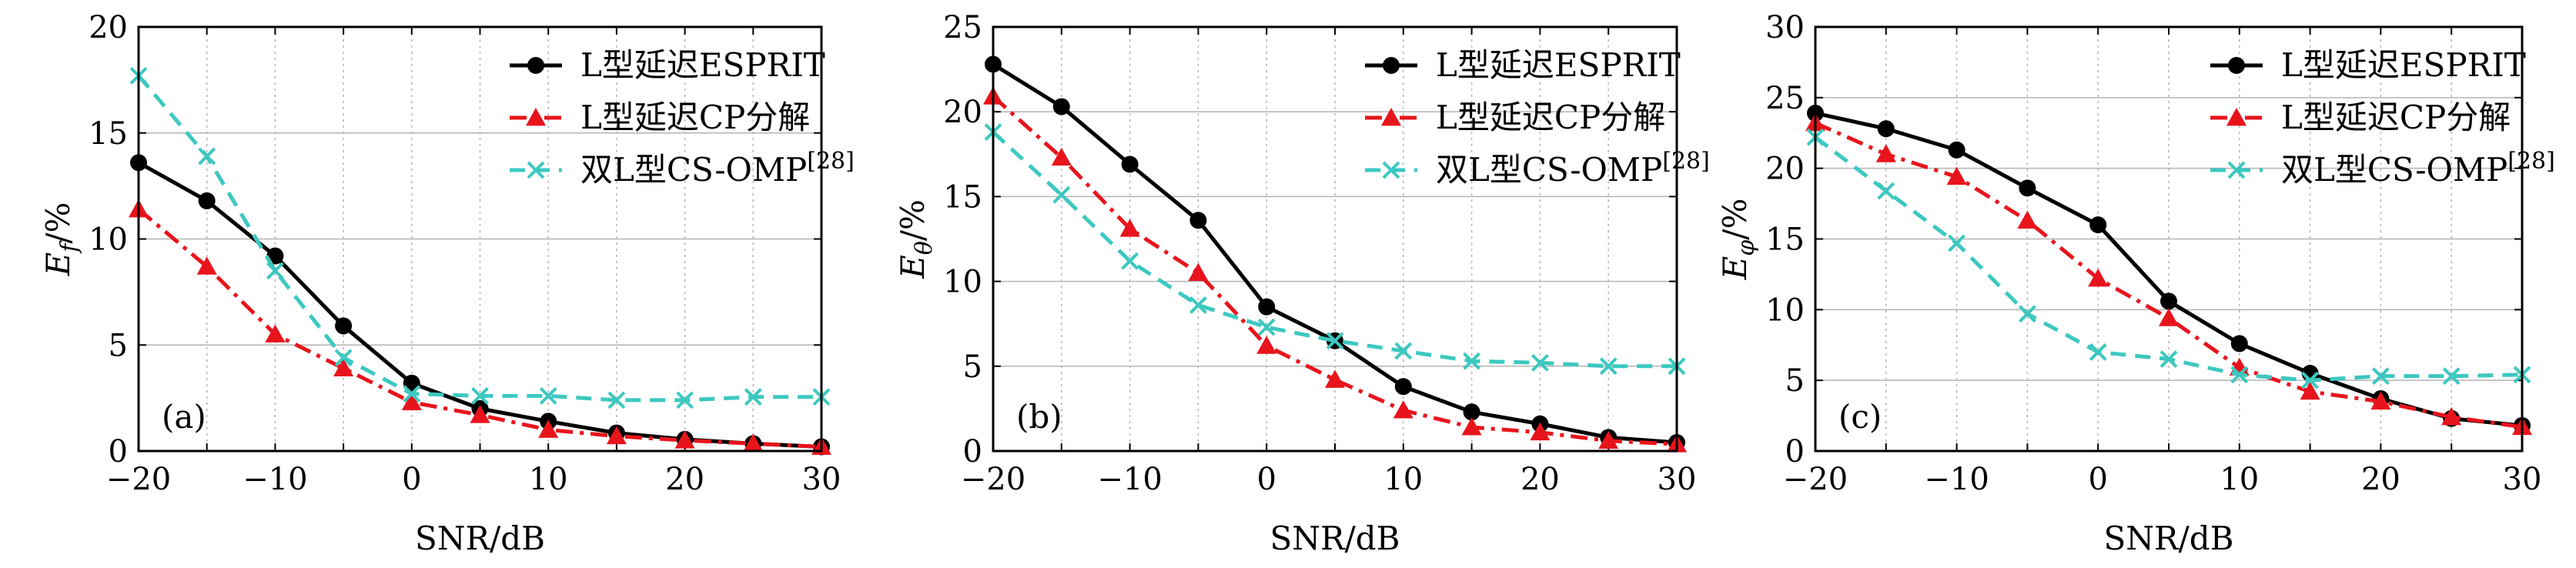  I want to click on y-tick-label: 5, so click(119, 345).